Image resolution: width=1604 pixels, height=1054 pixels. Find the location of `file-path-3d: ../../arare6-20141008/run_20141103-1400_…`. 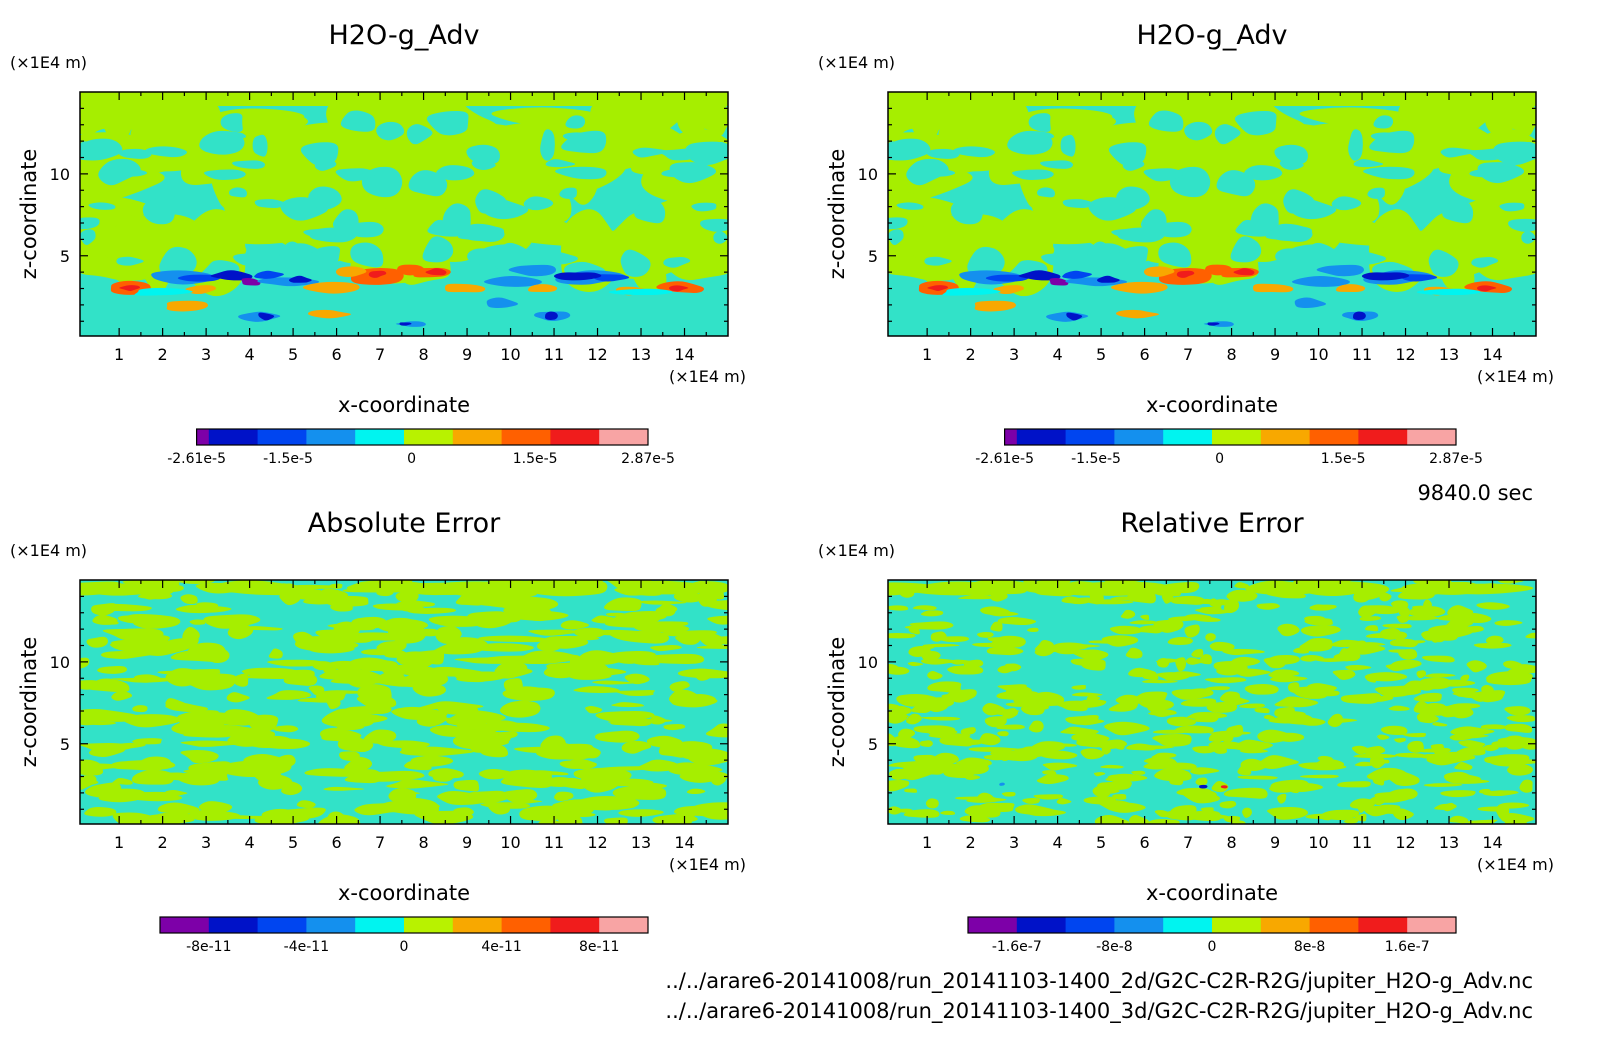

file-path-3d: ../../arare6-20141008/run_20141103-1400_… is located at coordinates (1099, 1011).